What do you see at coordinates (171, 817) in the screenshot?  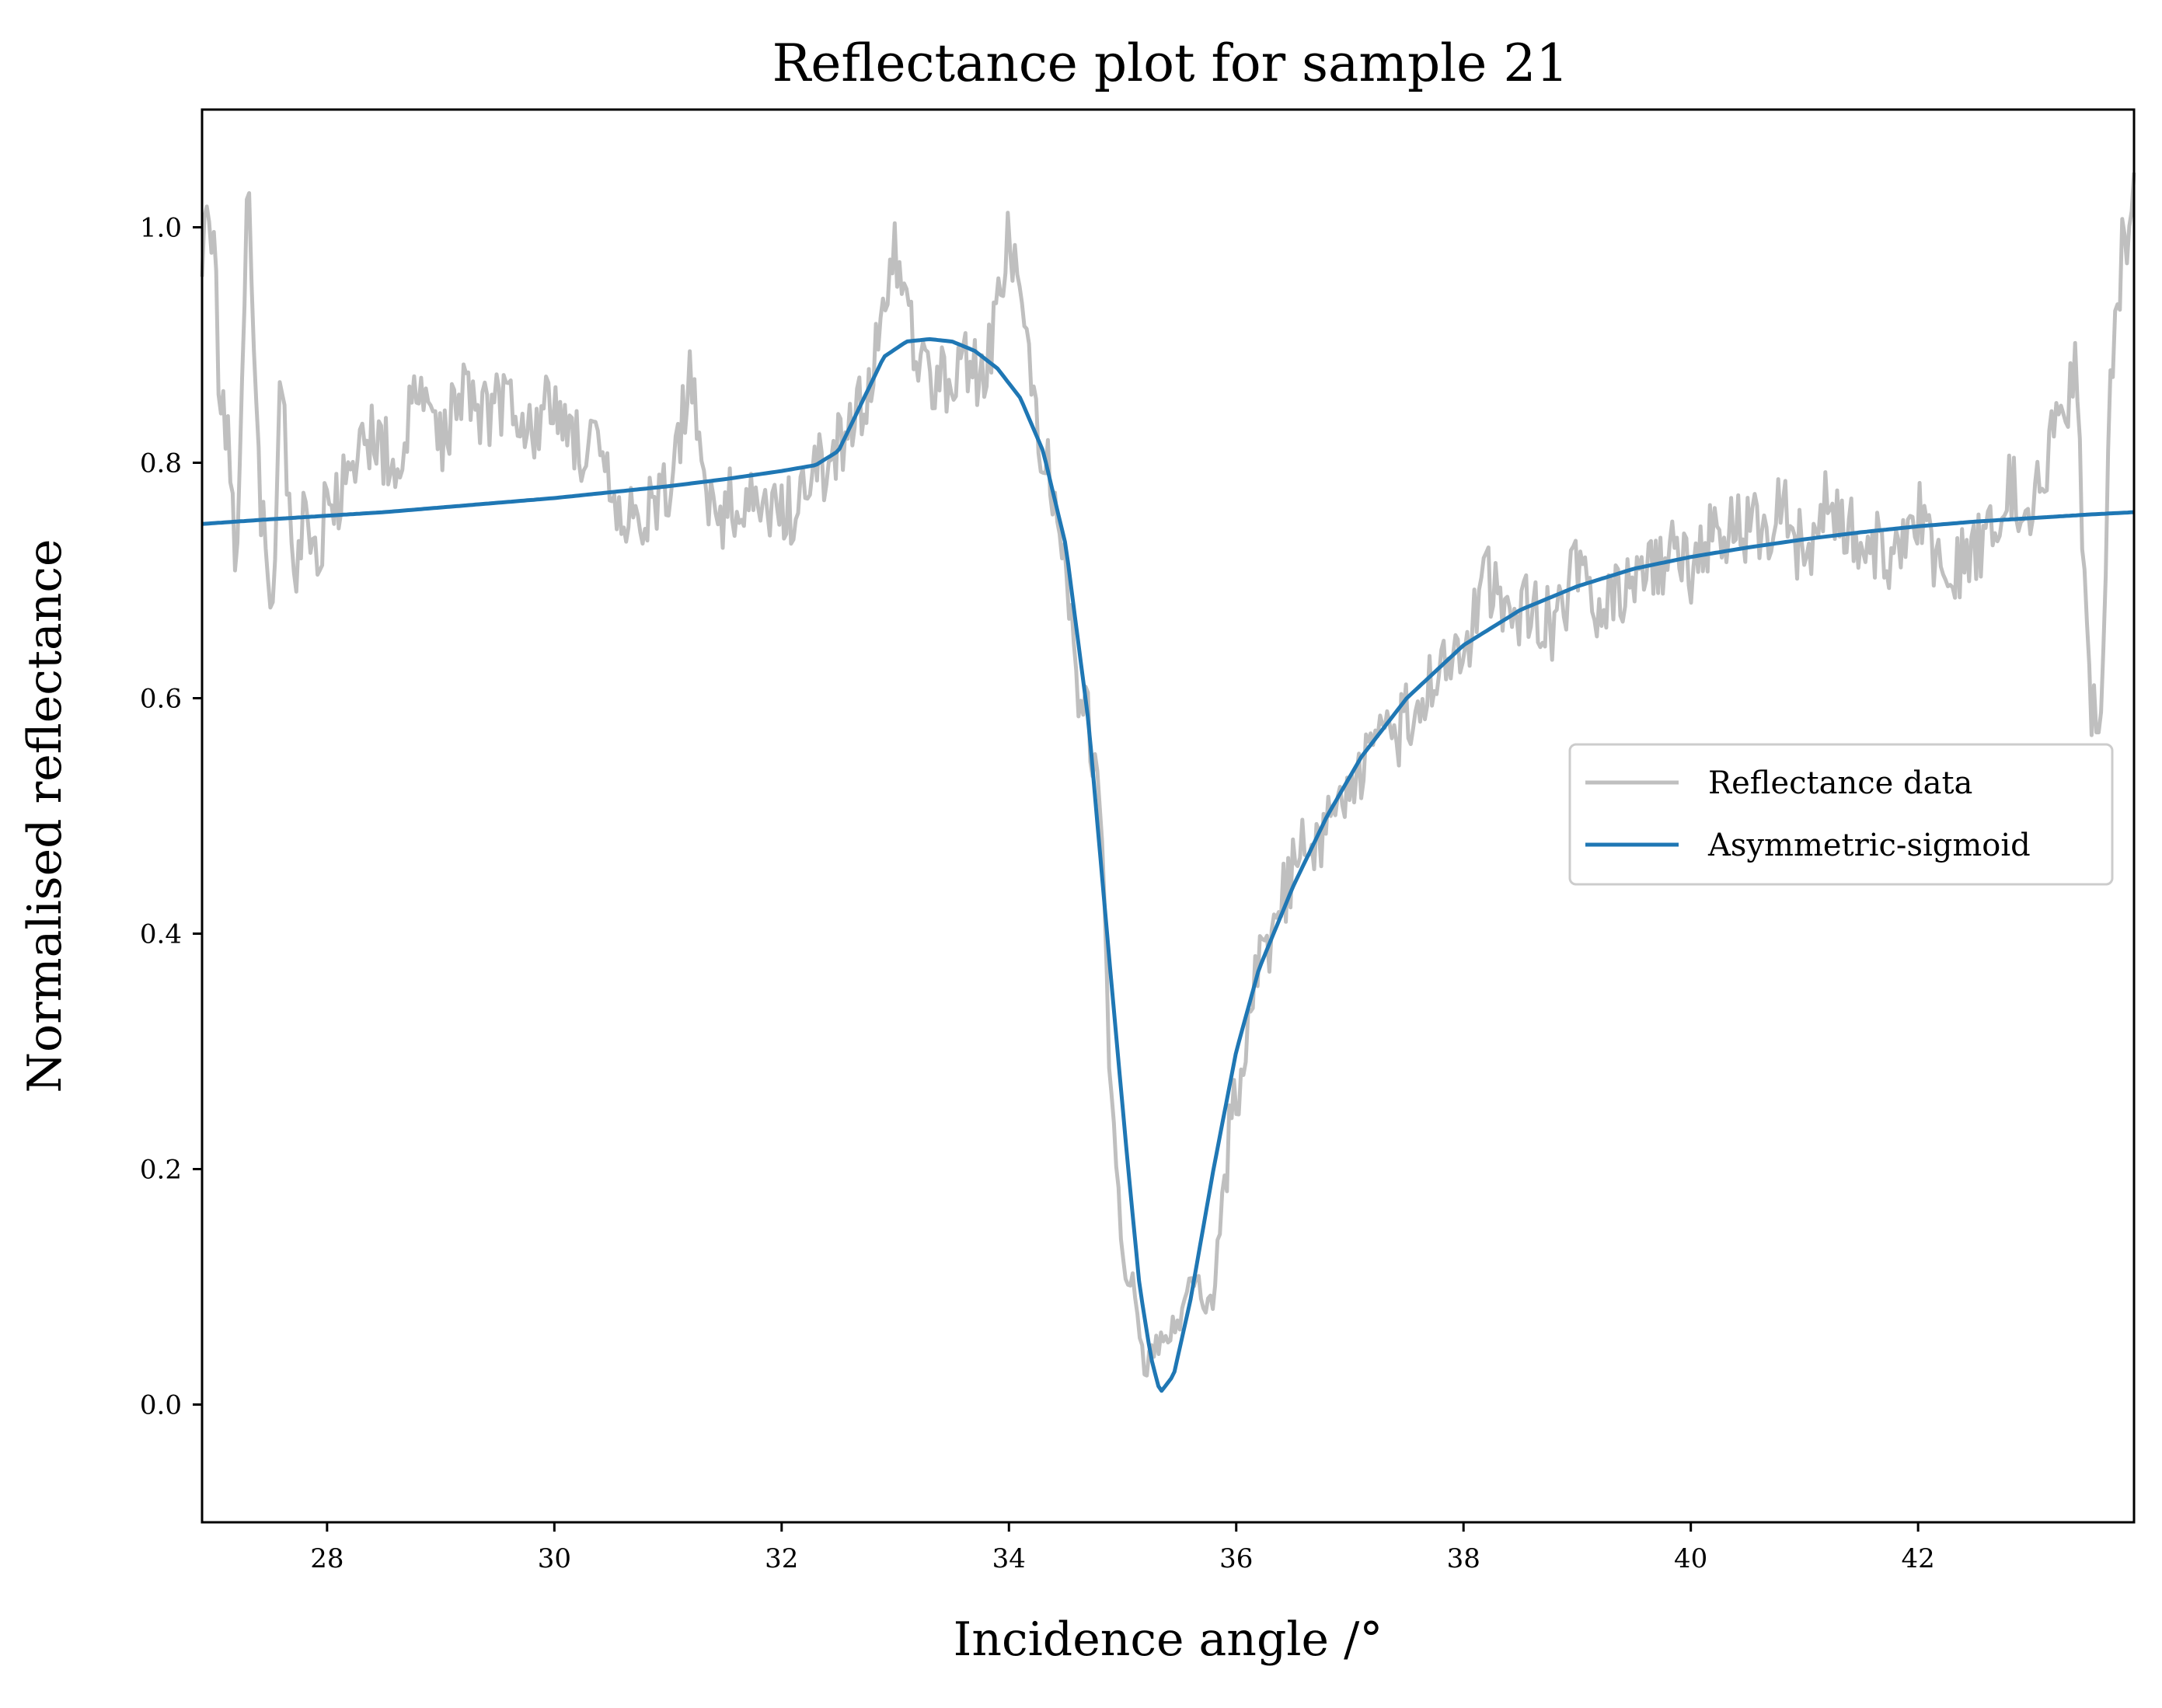 I see `y-axis: 0.0 0.2 0.4 0.6 0.8 1.0` at bounding box center [171, 817].